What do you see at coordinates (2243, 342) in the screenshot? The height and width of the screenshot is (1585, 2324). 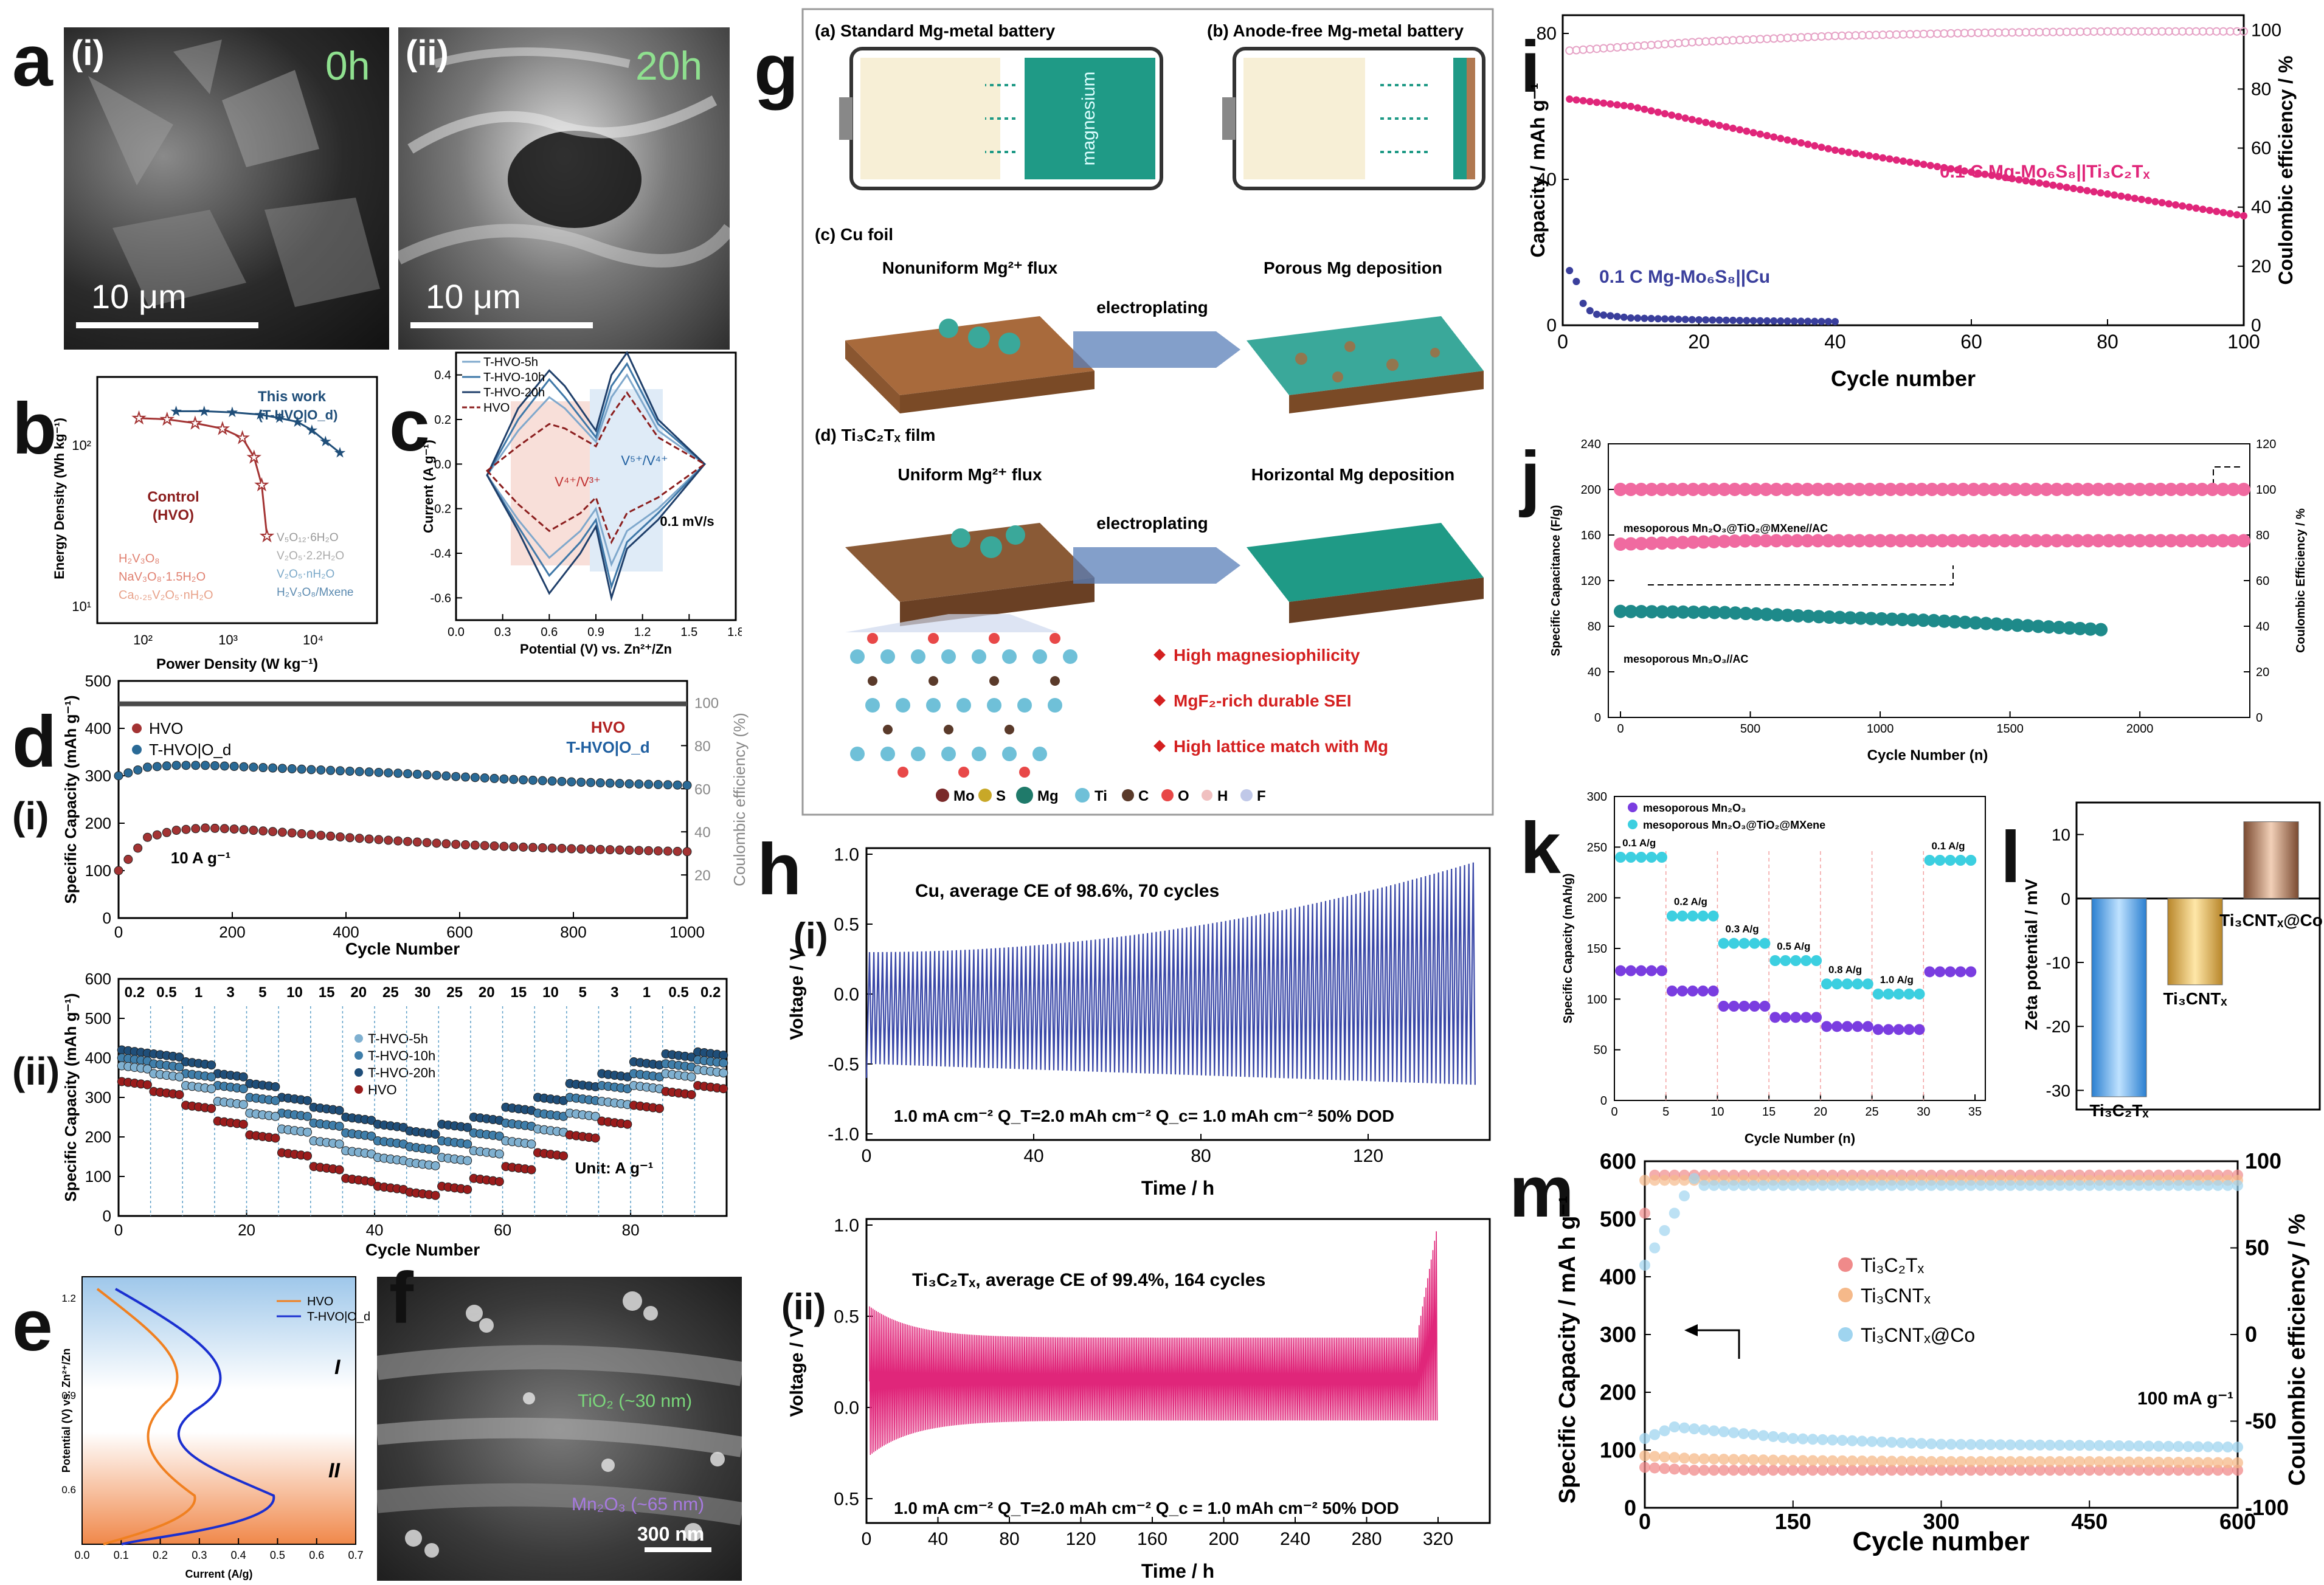 I see `i-xtick-5: 100` at bounding box center [2243, 342].